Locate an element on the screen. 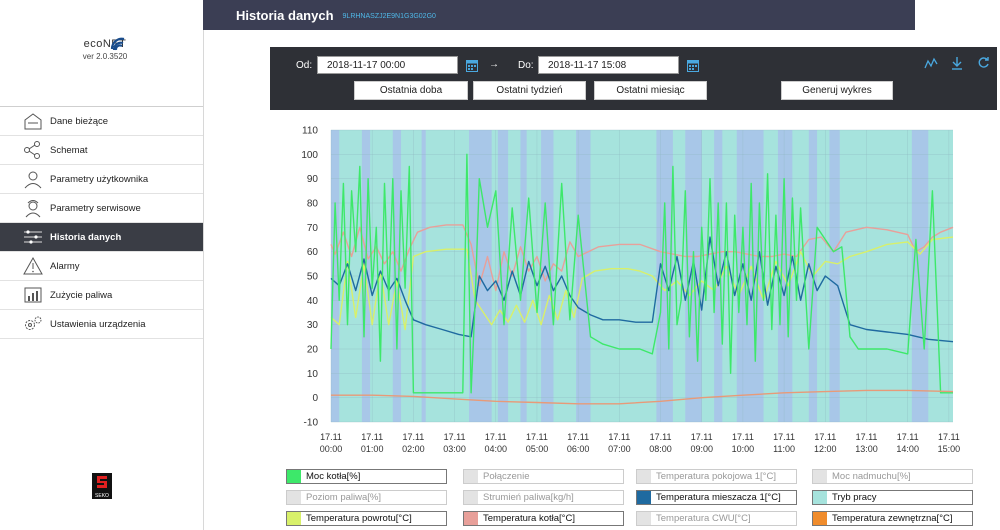  menu-item-schemat: Schemat is located at coordinates (101, 150).